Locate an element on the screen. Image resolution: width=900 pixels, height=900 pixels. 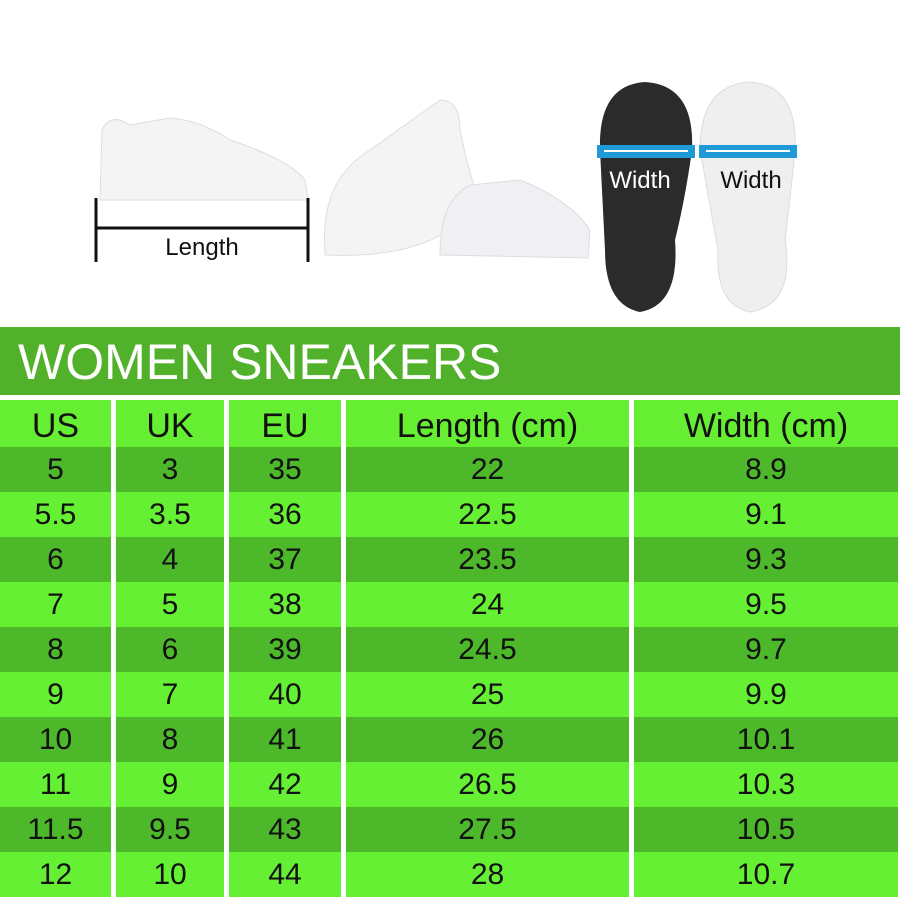
header-width: Width (cm) is located at coordinates (766, 423).